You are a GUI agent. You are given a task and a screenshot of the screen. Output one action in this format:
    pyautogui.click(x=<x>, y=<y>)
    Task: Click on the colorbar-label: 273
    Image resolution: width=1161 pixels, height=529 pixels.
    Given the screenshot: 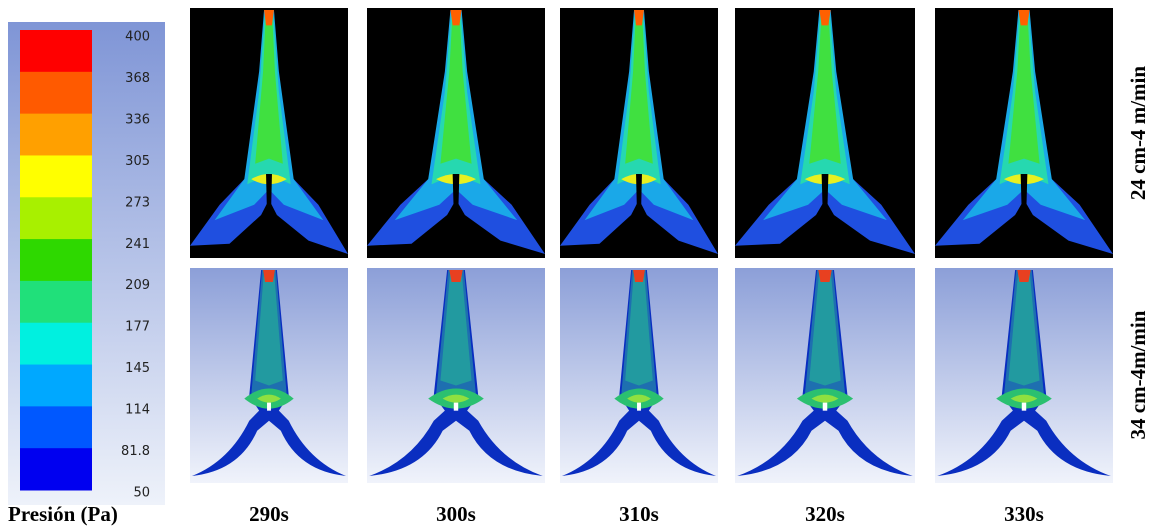 What is the action you would take?
    pyautogui.click(x=137, y=202)
    